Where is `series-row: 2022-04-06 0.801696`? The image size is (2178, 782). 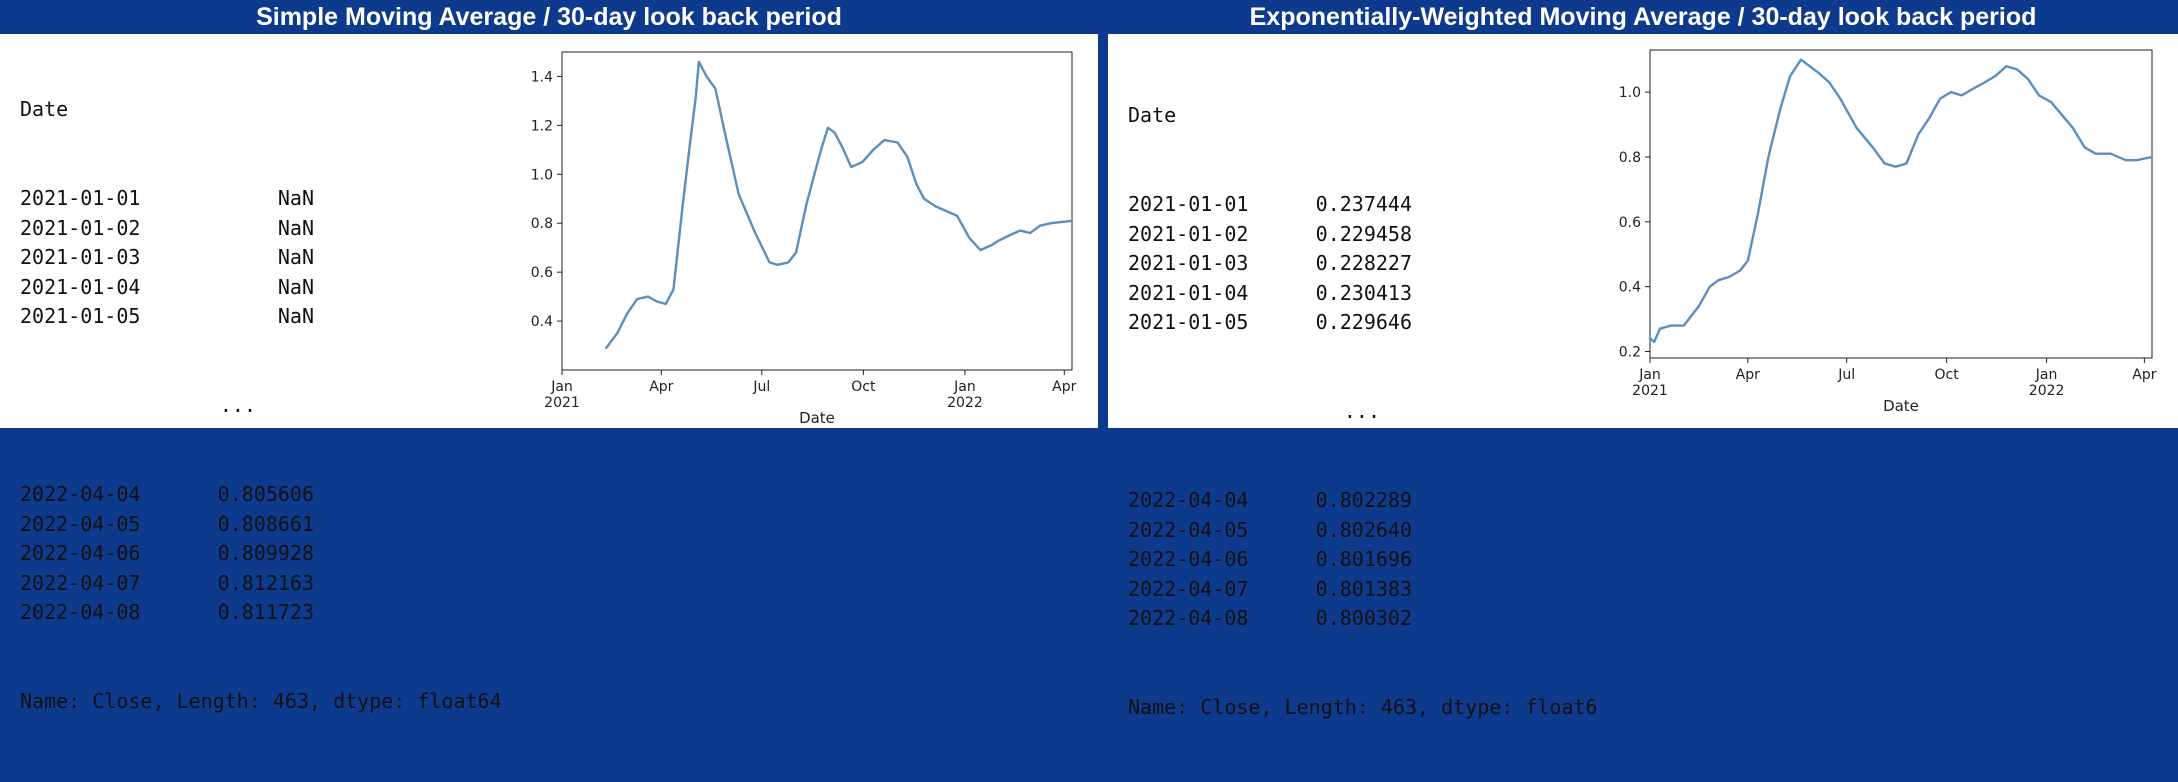
series-row: 2022-04-06 0.801696 is located at coordinates (1648, 560).